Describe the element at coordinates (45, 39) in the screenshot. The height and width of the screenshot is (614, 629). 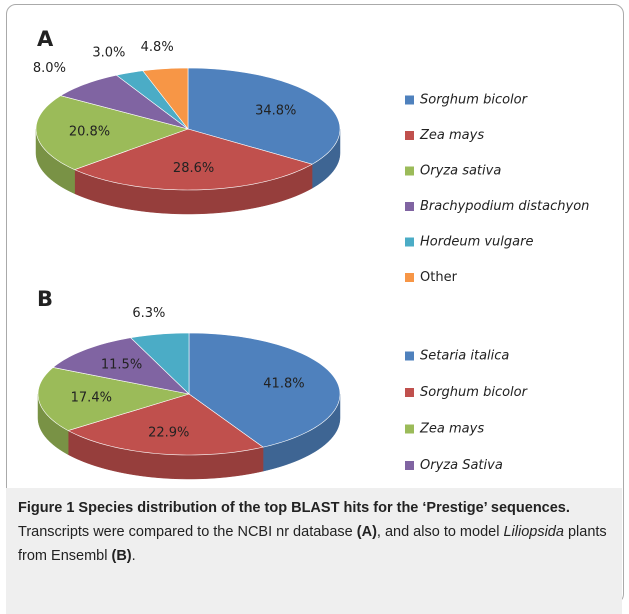
I see `panel-label: A` at that location.